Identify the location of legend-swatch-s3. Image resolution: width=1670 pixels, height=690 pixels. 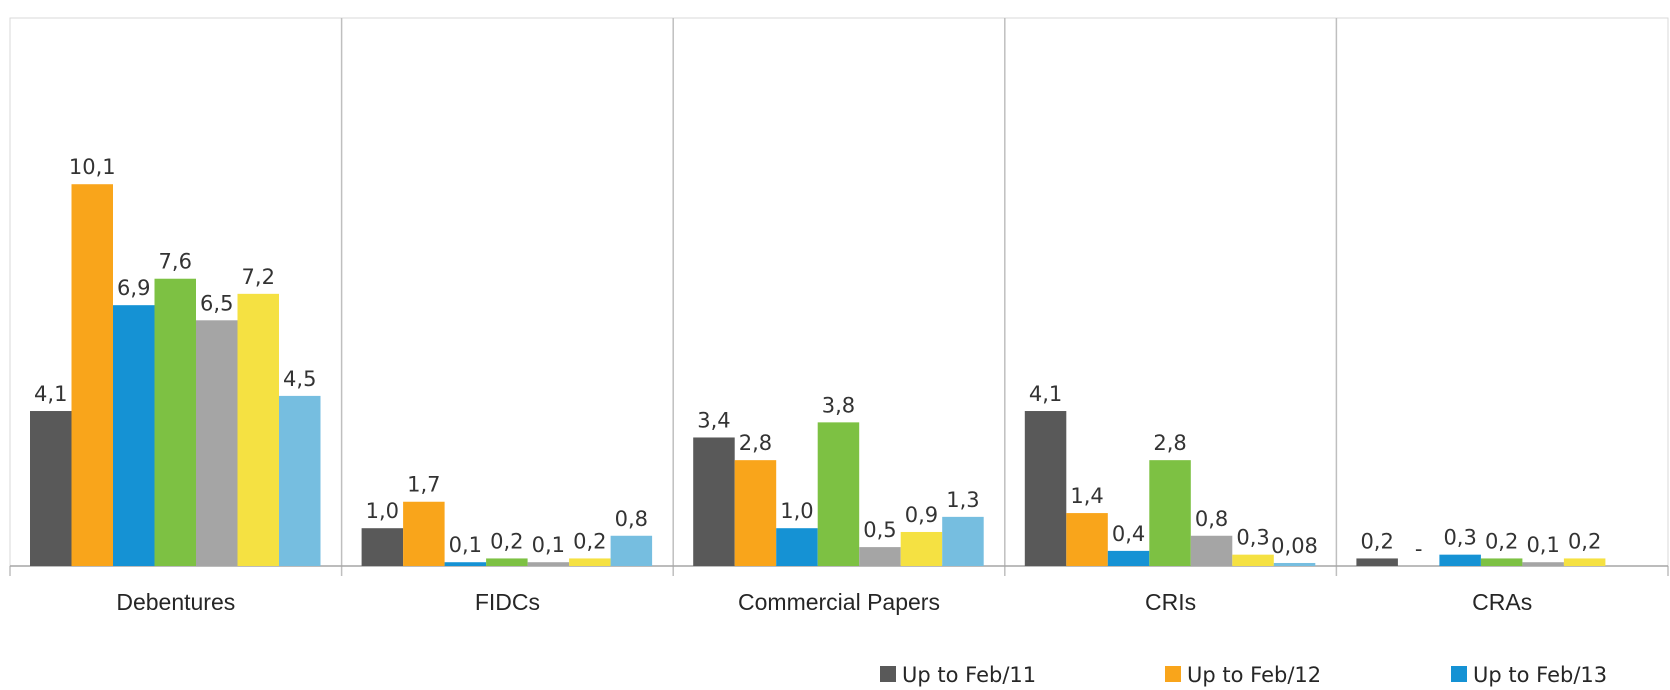
(1459, 674).